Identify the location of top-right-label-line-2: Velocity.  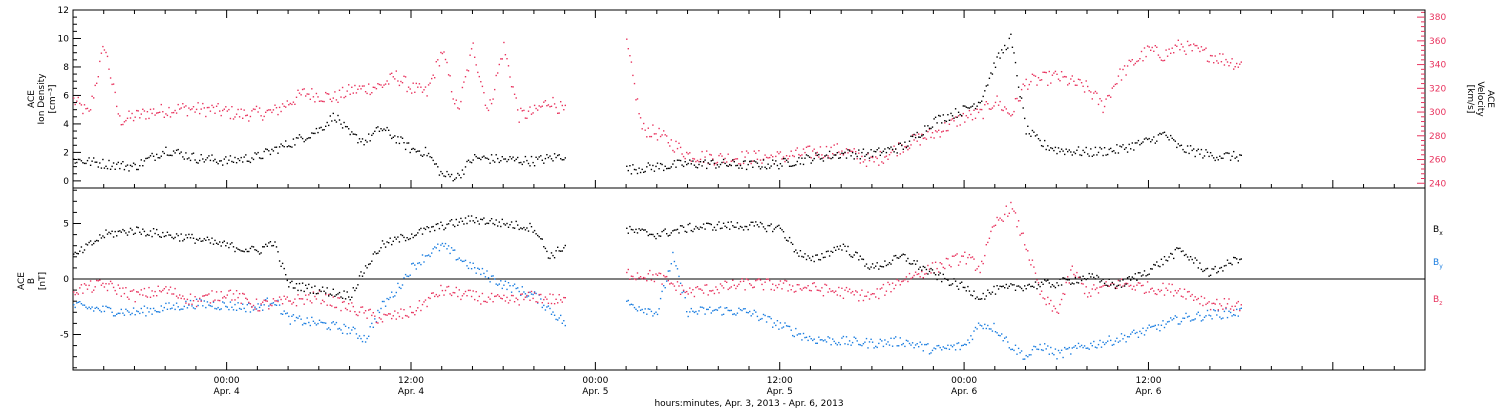
(1480, 99).